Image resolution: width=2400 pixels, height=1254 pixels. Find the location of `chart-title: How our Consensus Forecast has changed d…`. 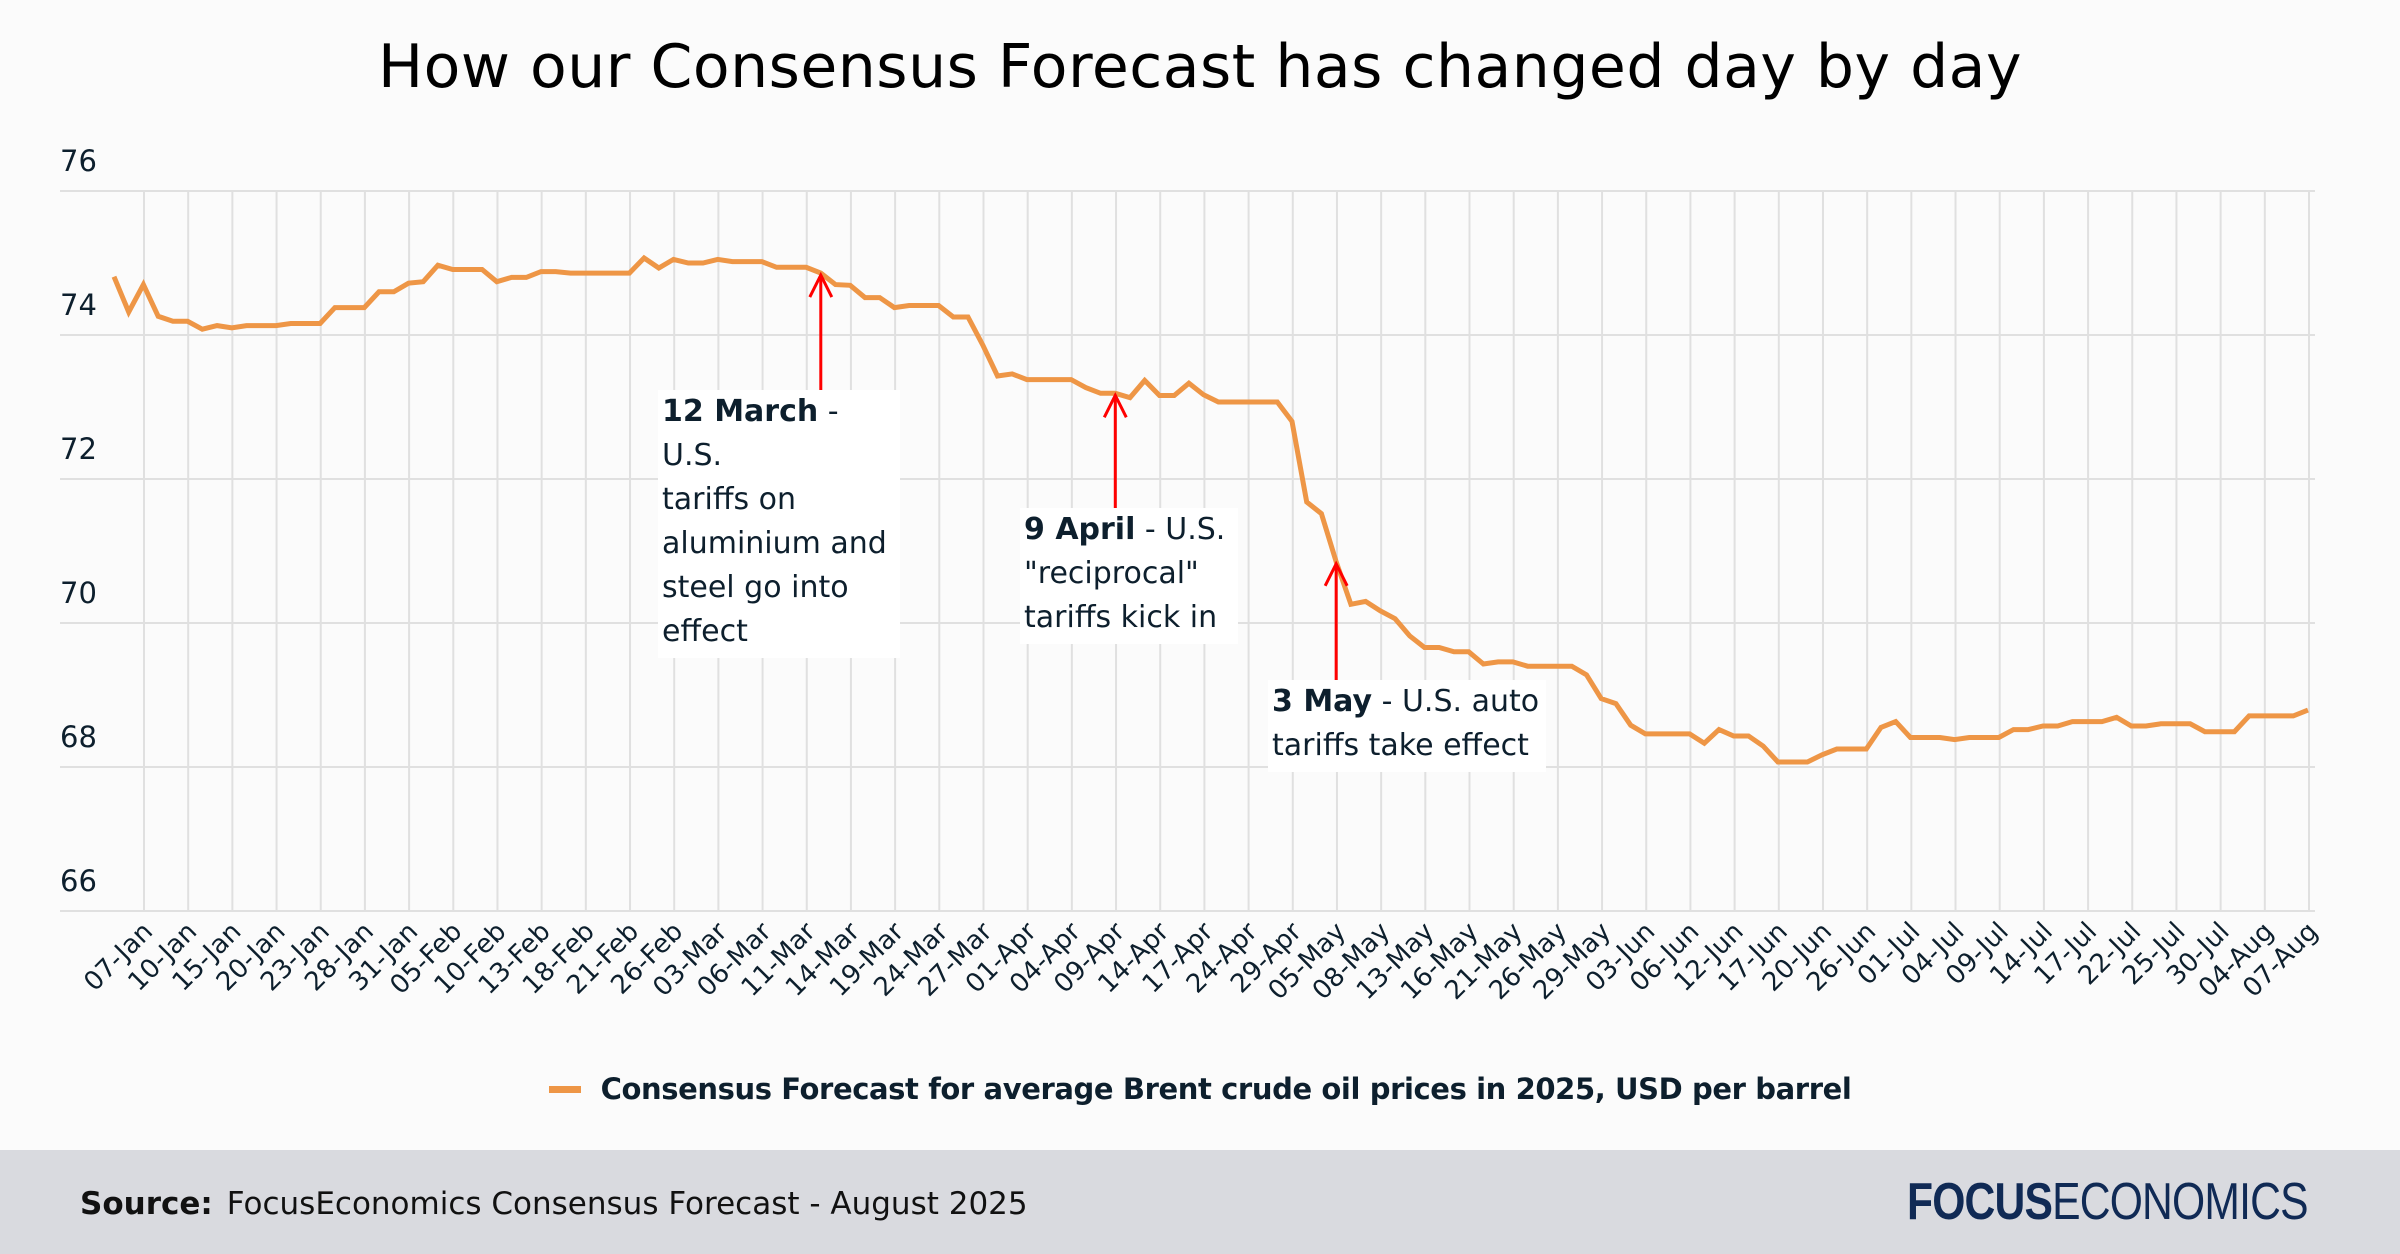

chart-title: How our Consensus Forecast has changed d… is located at coordinates (1200, 67).